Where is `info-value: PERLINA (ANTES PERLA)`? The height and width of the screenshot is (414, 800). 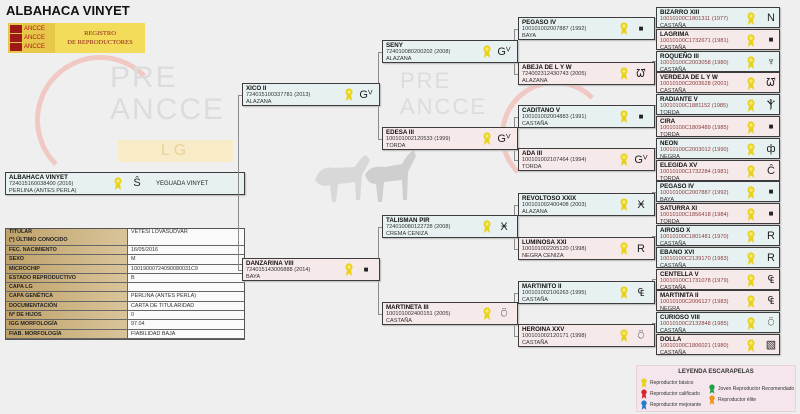
info-value: PERLINA (ANTES PERLA) is located at coordinates (186, 296).